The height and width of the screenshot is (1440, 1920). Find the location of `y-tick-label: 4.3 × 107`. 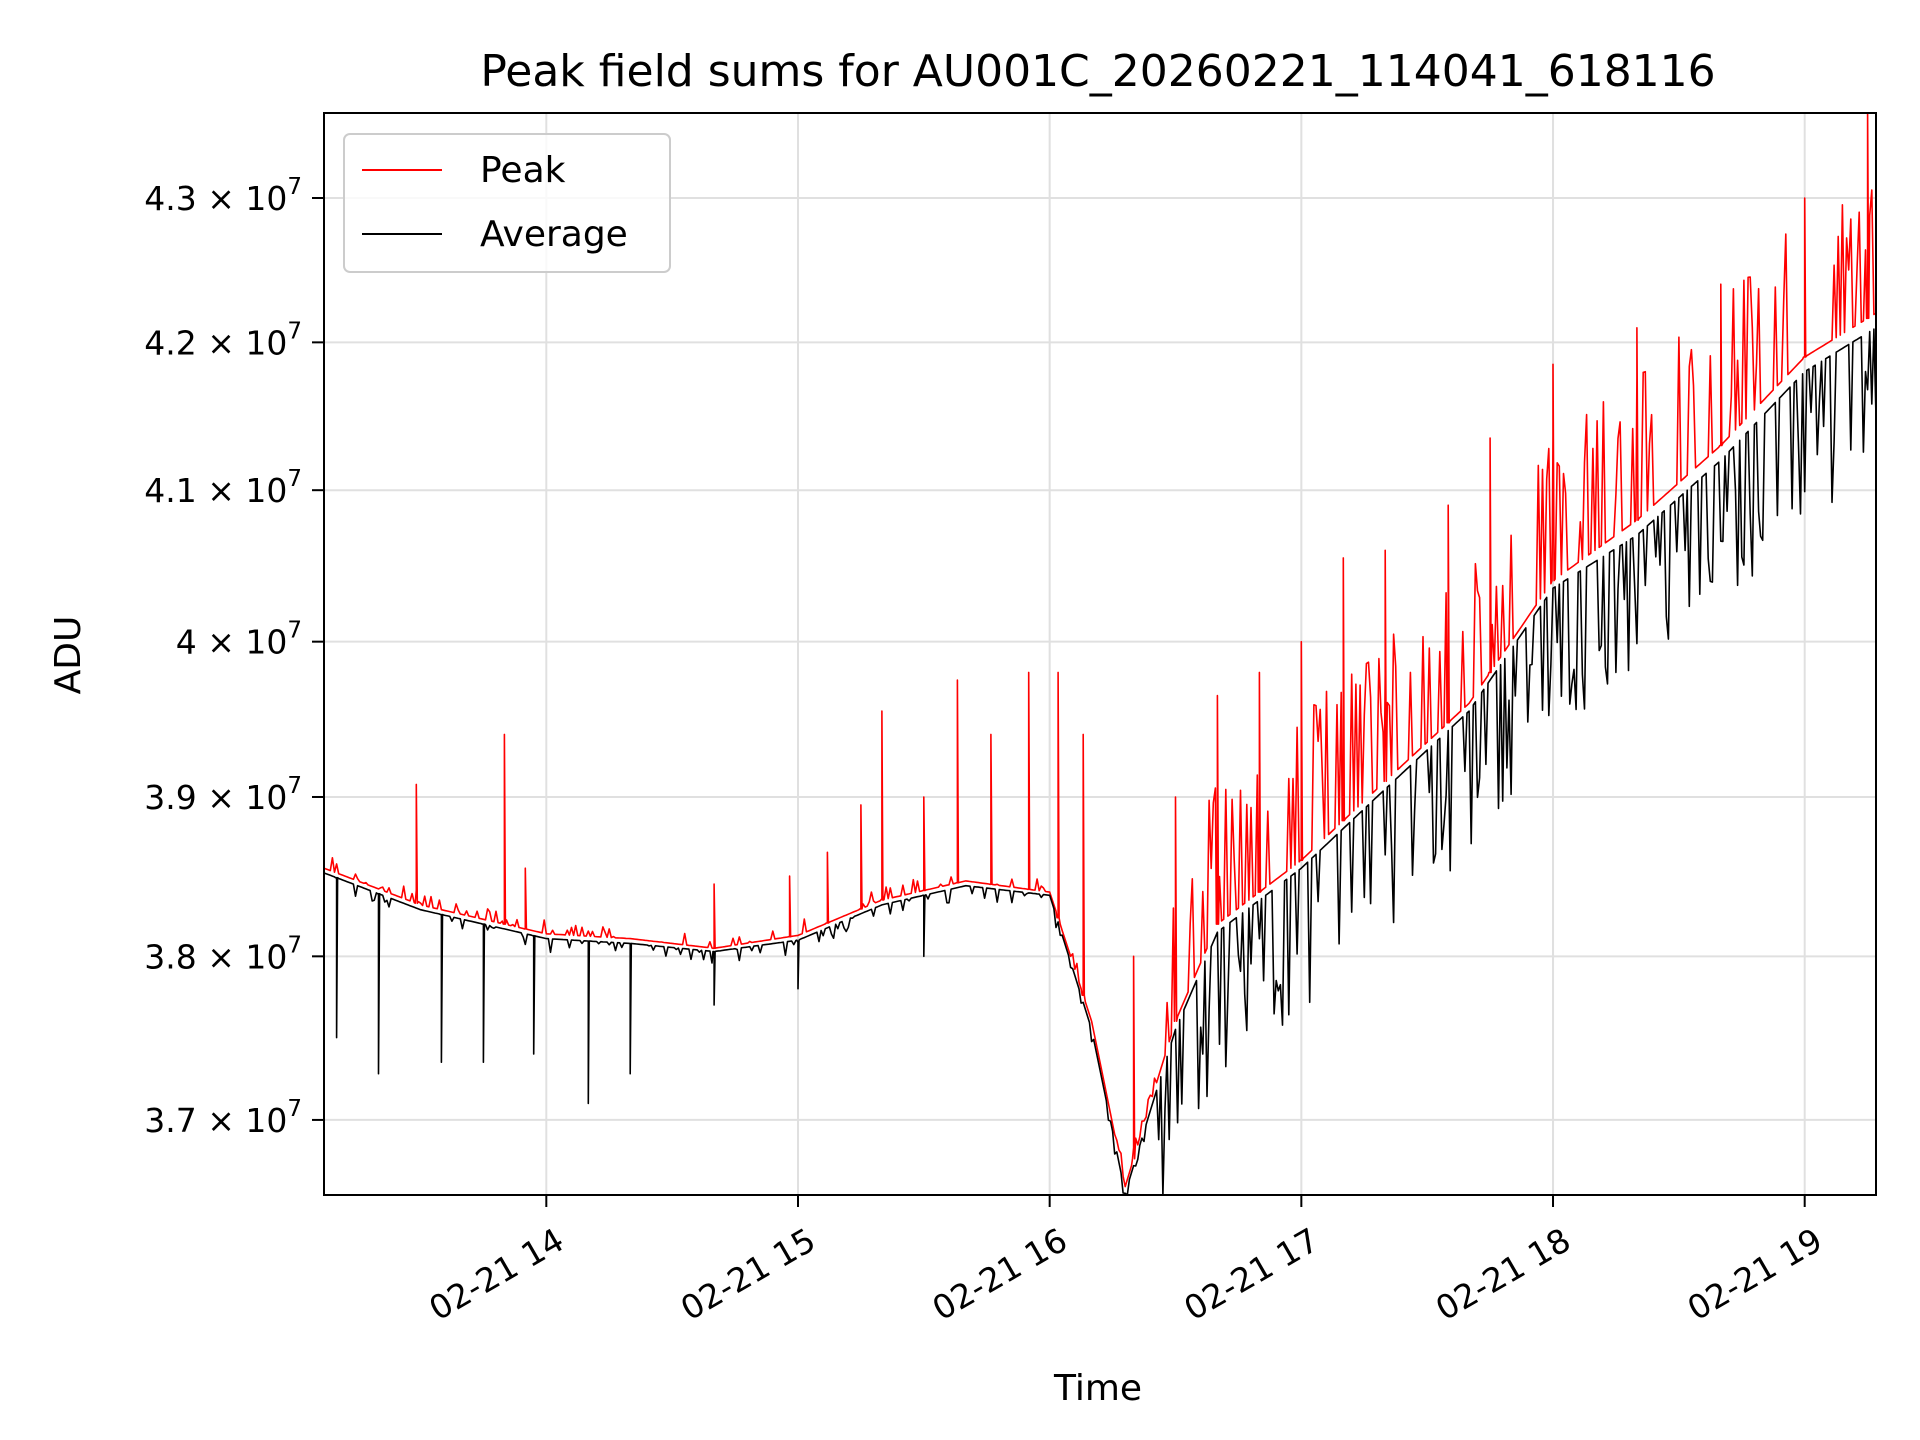

y-tick-label: 4.3 × 107 is located at coordinates (223, 196).